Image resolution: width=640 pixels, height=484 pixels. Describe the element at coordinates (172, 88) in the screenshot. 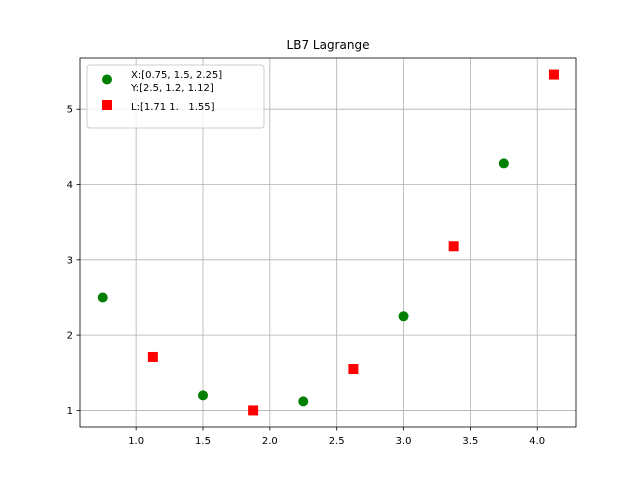

I see `legend-label: Y:[2.5, 1.2, 1.12]` at that location.